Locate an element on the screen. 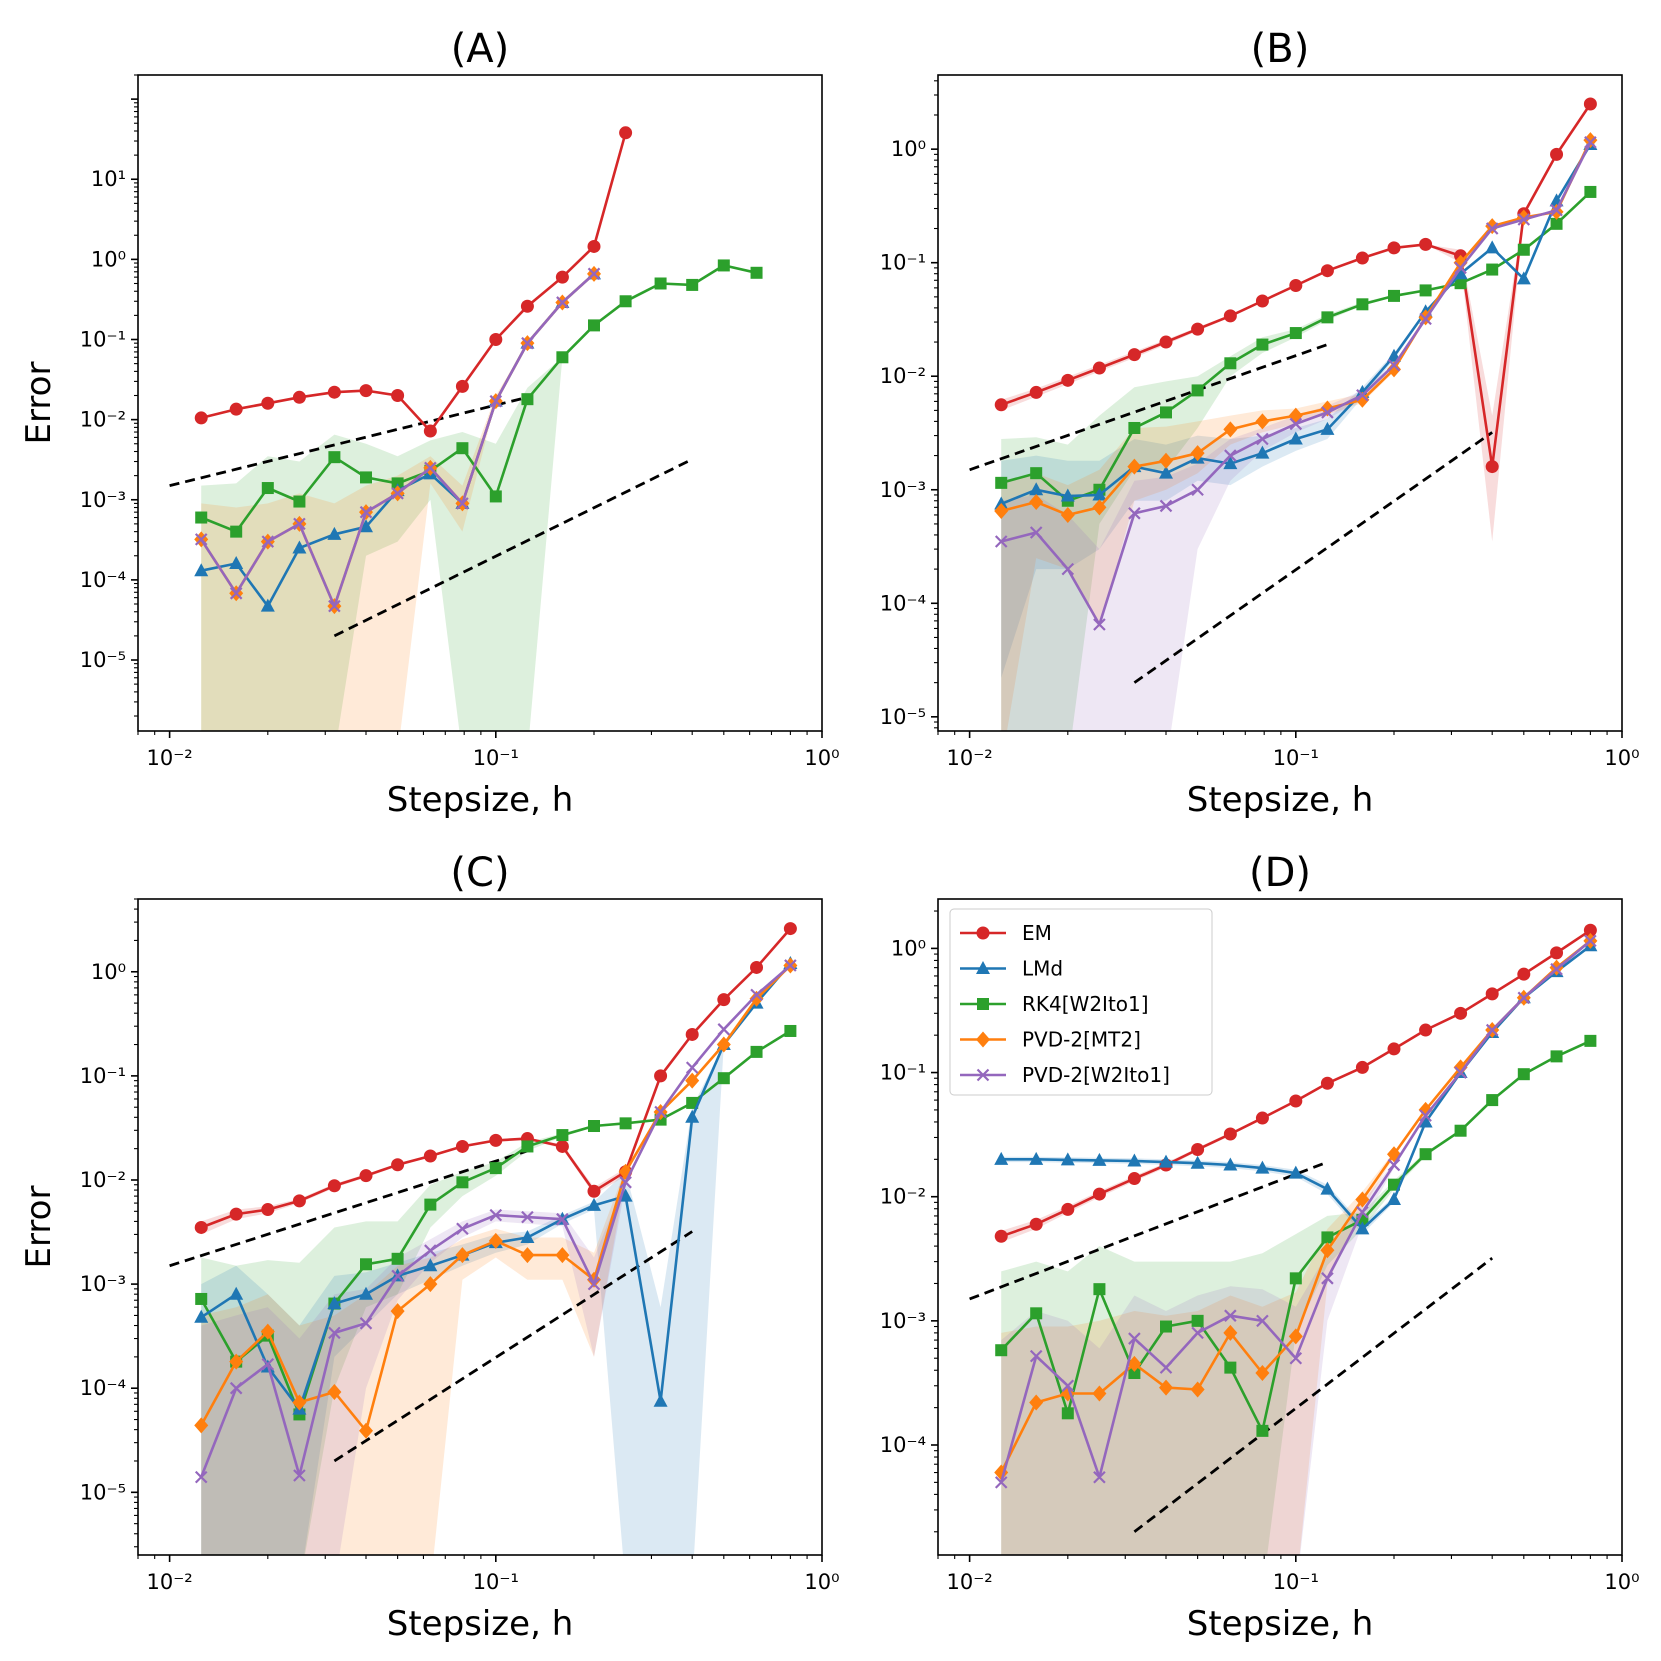  legend-item-rk4-w2ito1: RK4[W2Ito1] is located at coordinates (1054, 1004).